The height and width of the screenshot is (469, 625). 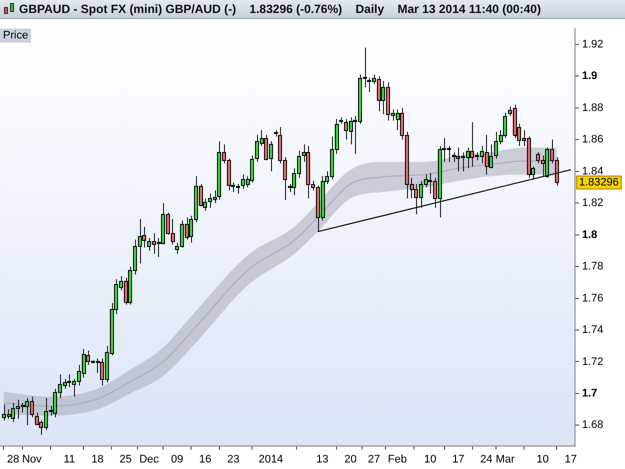 What do you see at coordinates (15, 36) in the screenshot?
I see `annotation: Price` at bounding box center [15, 36].